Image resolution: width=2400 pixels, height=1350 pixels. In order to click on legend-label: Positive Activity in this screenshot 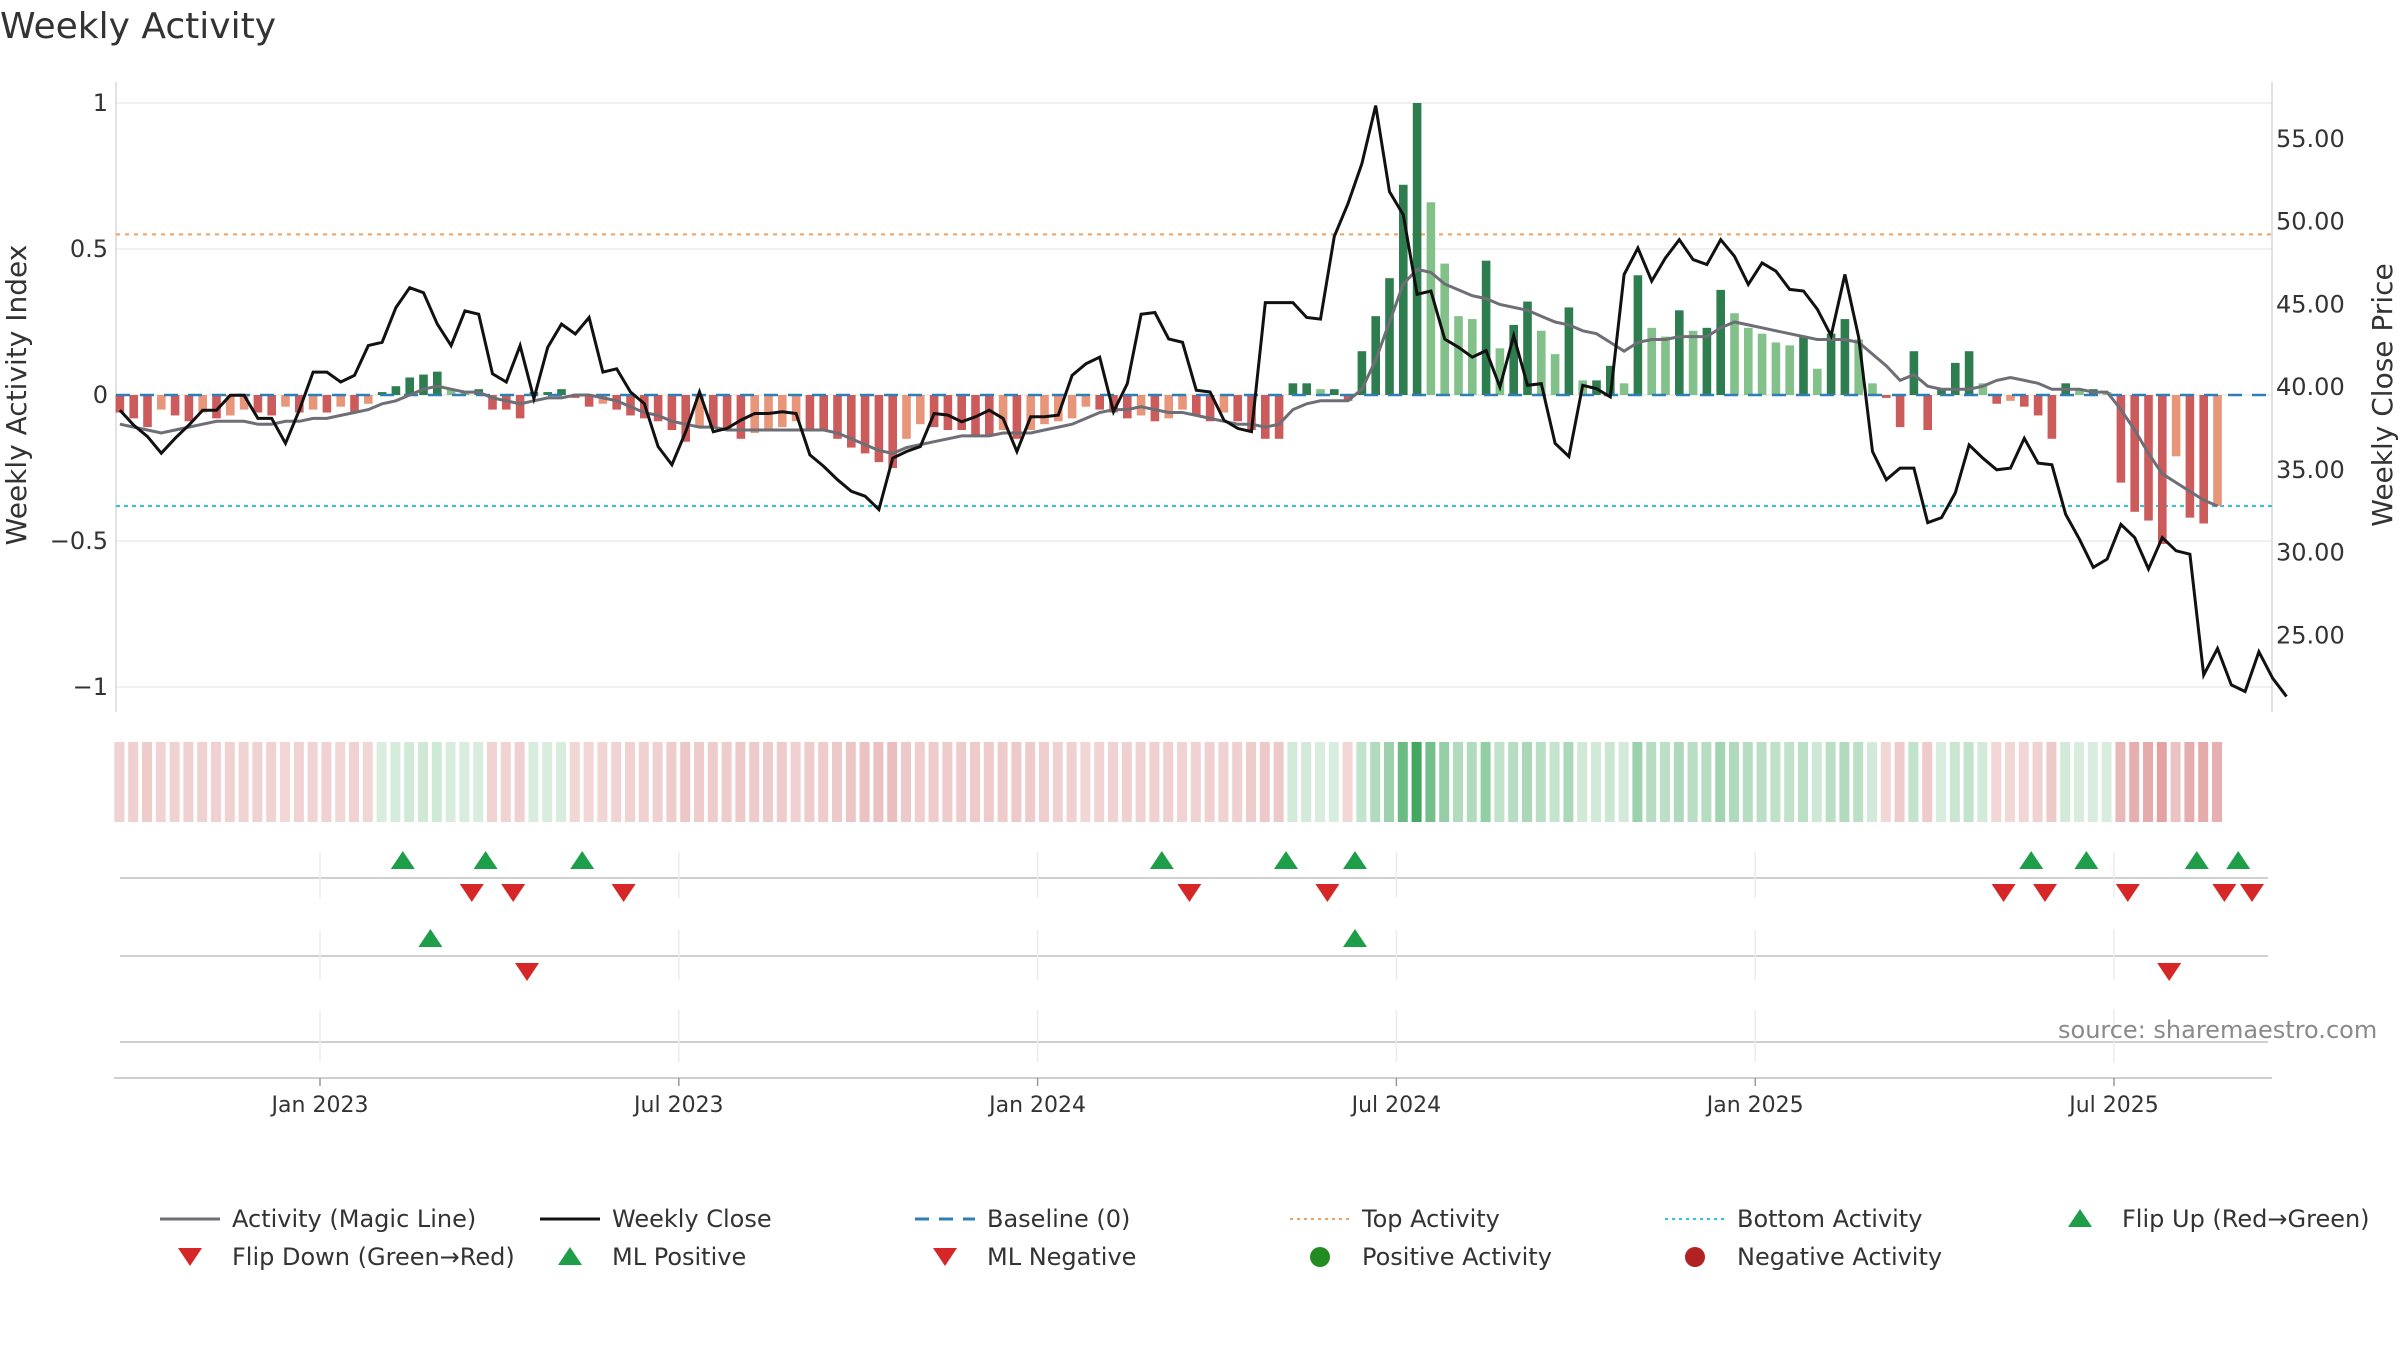, I will do `click(1457, 1257)`.